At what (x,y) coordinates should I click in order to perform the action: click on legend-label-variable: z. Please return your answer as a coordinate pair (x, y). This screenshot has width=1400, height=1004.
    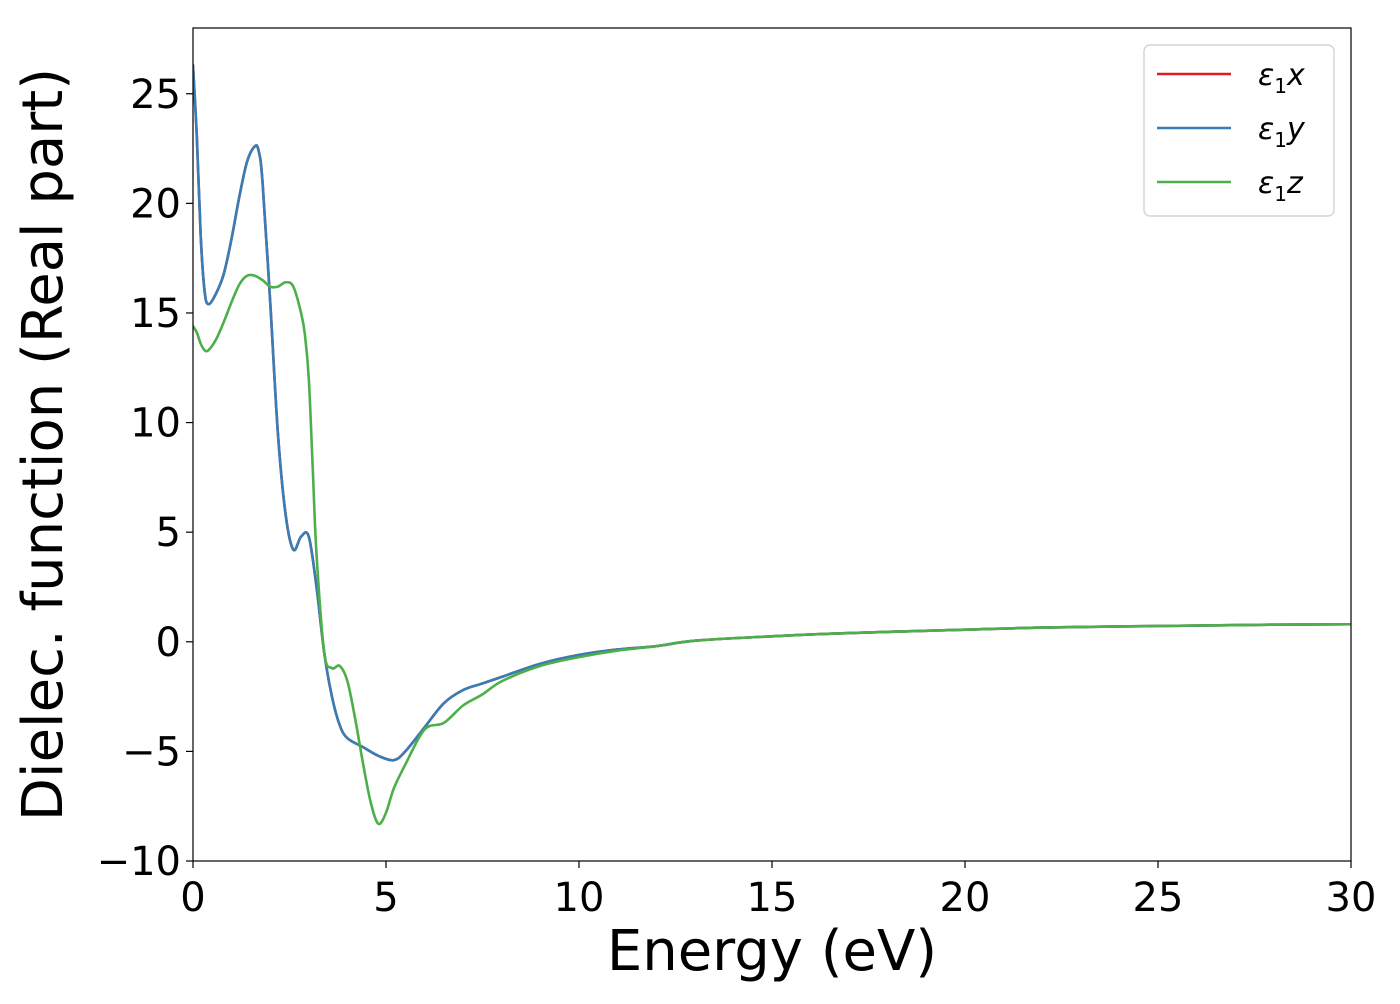
    Looking at the image, I should click on (1295, 183).